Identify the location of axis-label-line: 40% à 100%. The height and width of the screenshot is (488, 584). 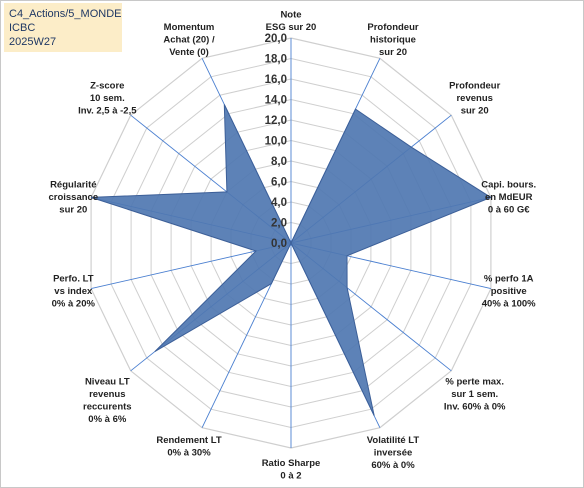
(509, 304).